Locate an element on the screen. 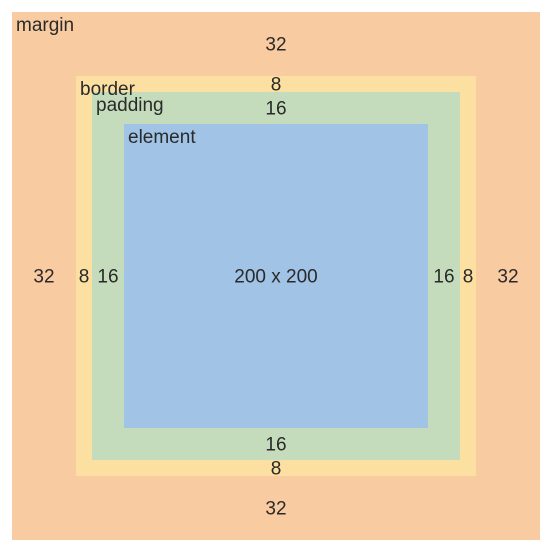 The width and height of the screenshot is (552, 552). element-label: element is located at coordinates (162, 137).